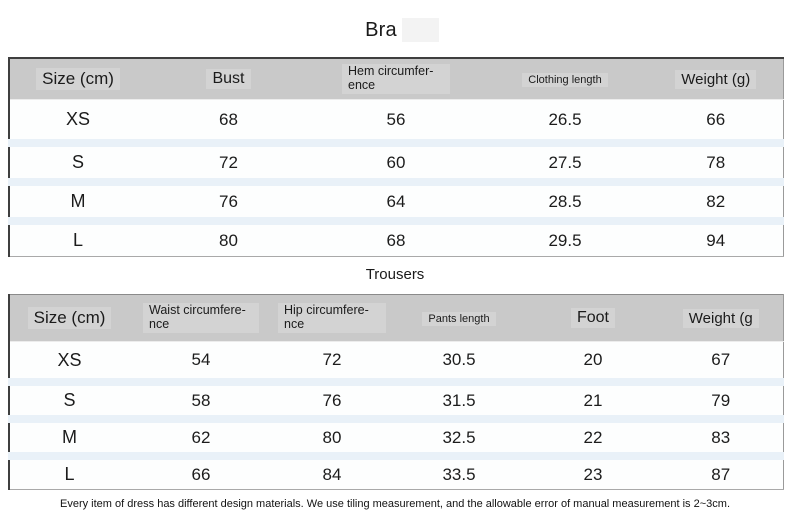 This screenshot has height=526, width=790. What do you see at coordinates (593, 435) in the screenshot?
I see `trousers-cell: 22` at bounding box center [593, 435].